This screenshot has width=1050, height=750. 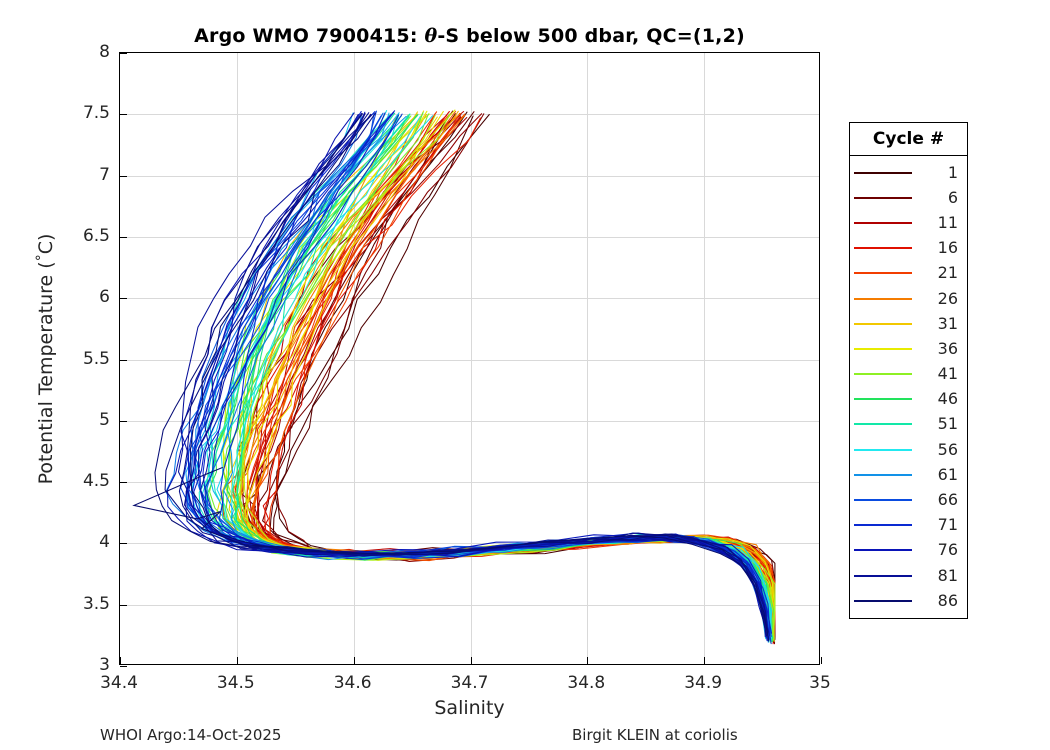 I want to click on legend-item-label: 11, so click(x=947, y=222).